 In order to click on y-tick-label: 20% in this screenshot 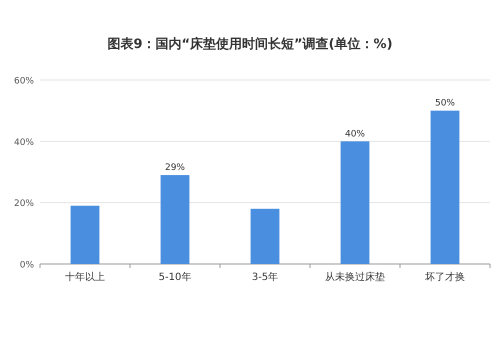, I will do `click(24, 204)`.